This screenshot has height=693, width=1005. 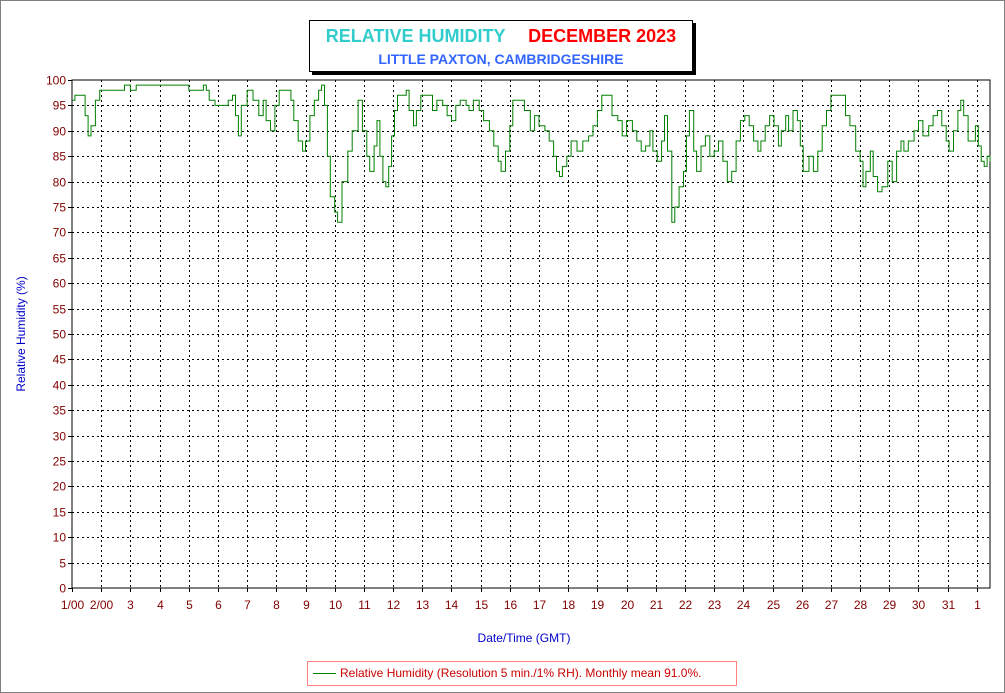 I want to click on y-tick-label: 5, so click(x=62, y=564).